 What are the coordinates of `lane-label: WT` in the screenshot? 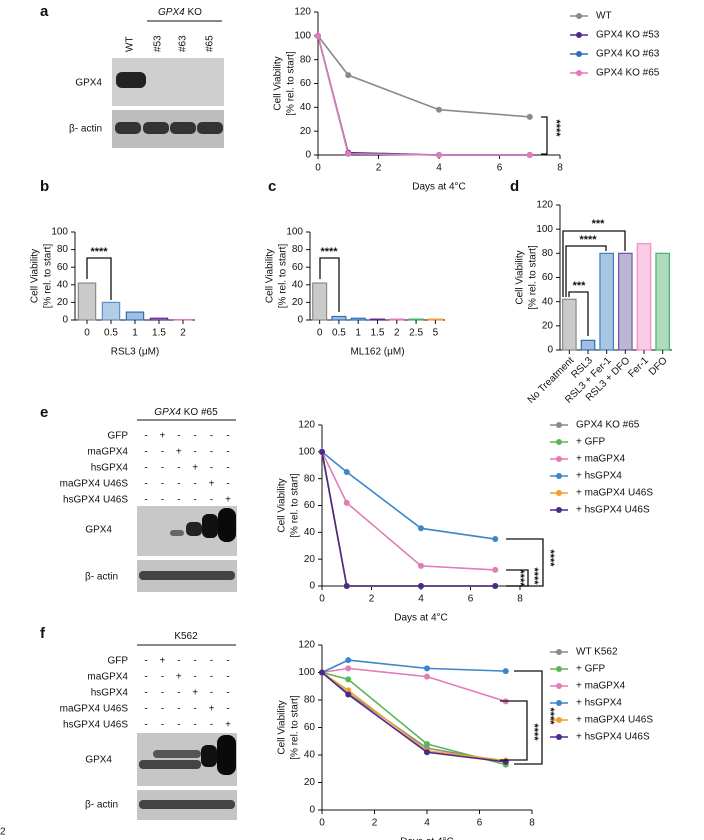 It's located at (130, 44).